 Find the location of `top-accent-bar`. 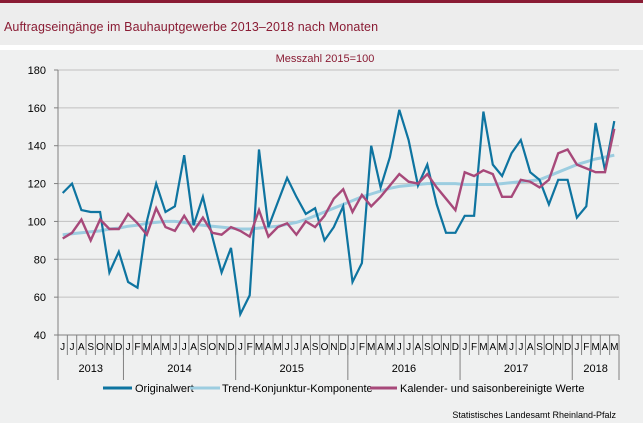

top-accent-bar is located at coordinates (321, 1).